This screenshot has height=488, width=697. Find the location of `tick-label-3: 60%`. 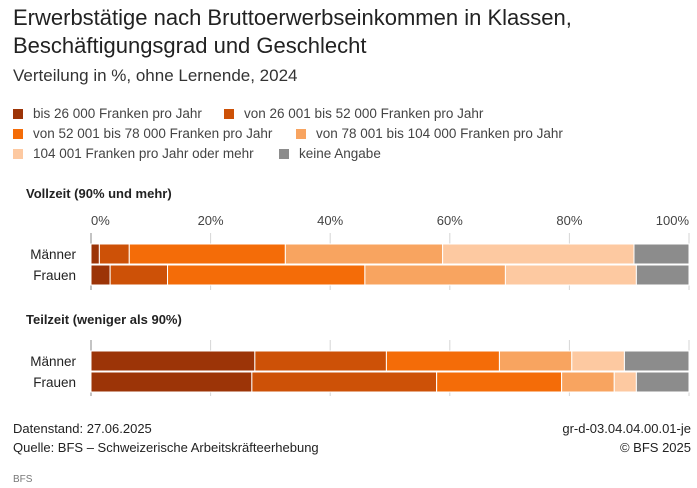

tick-label-3: 60% is located at coordinates (450, 220).